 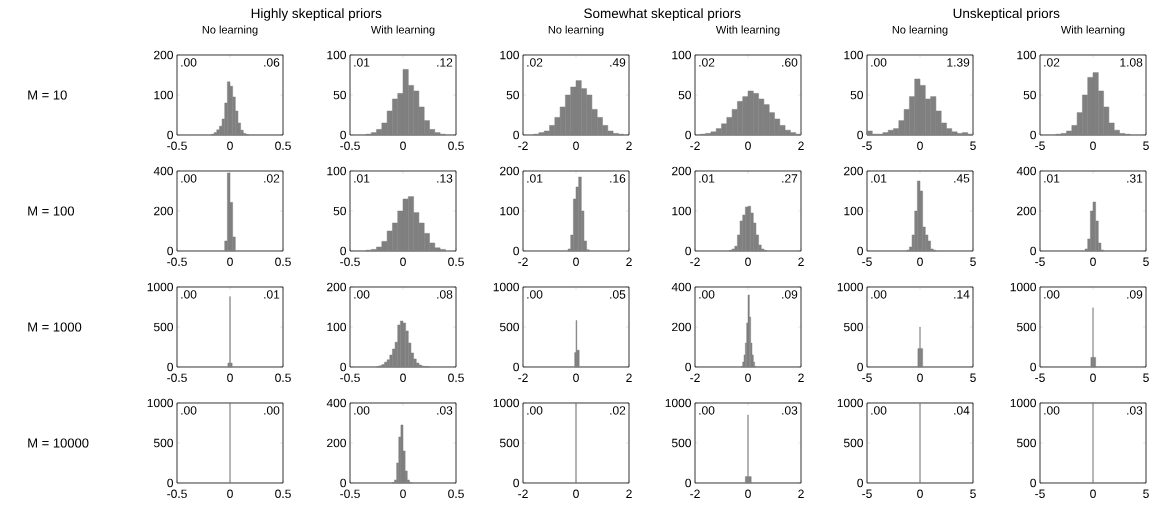 I want to click on annotation: 1.39, so click(x=958, y=62).